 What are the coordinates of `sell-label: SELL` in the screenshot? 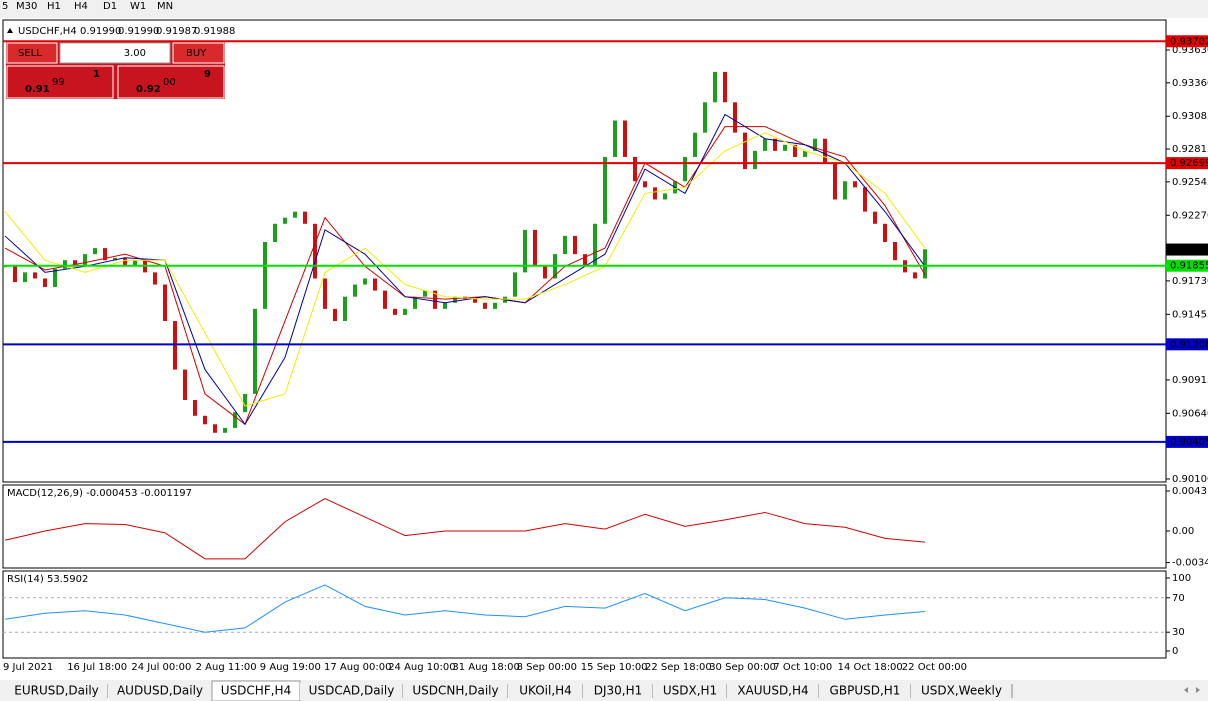 It's located at (30, 53).